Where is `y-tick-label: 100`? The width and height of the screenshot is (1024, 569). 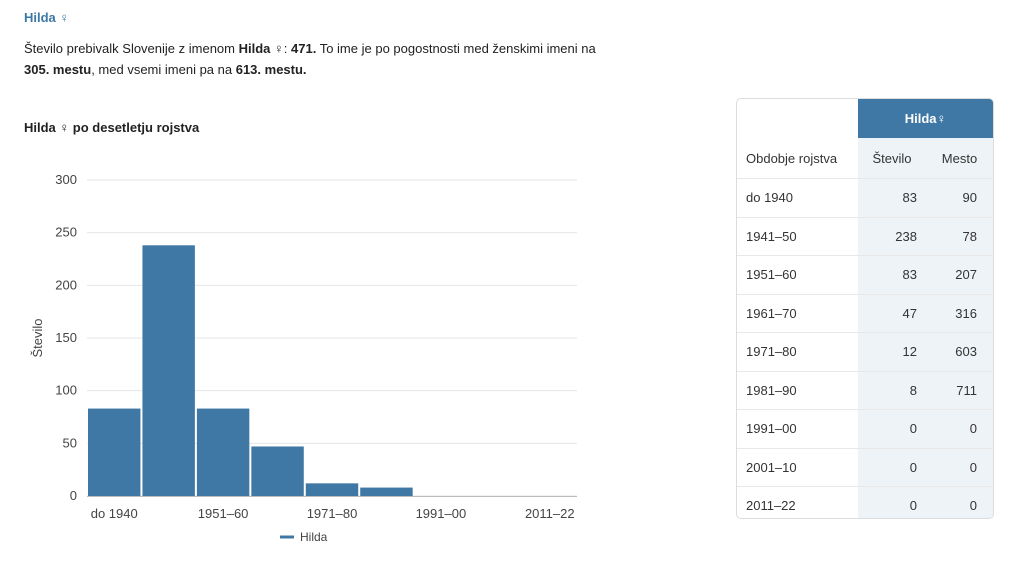 y-tick-label: 100 is located at coordinates (66, 390).